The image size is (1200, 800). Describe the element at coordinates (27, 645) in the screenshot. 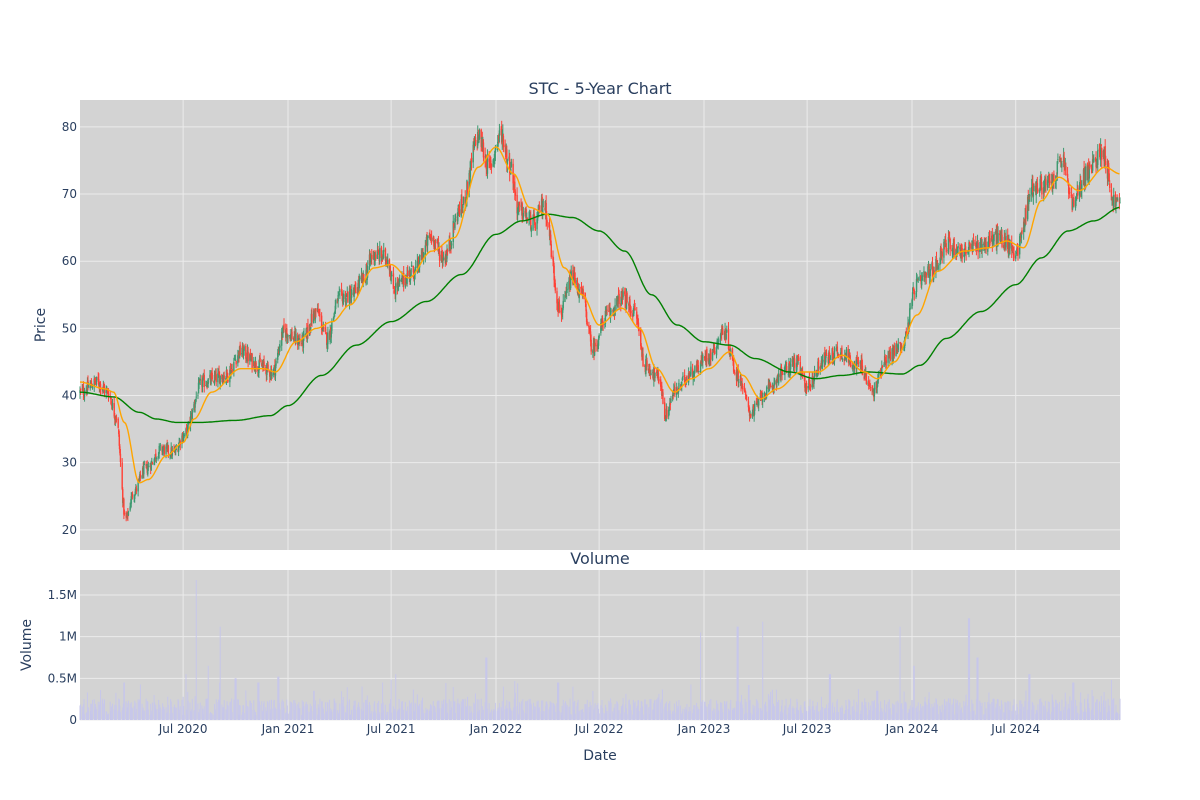

I see `volume-axis-title: Volume` at that location.